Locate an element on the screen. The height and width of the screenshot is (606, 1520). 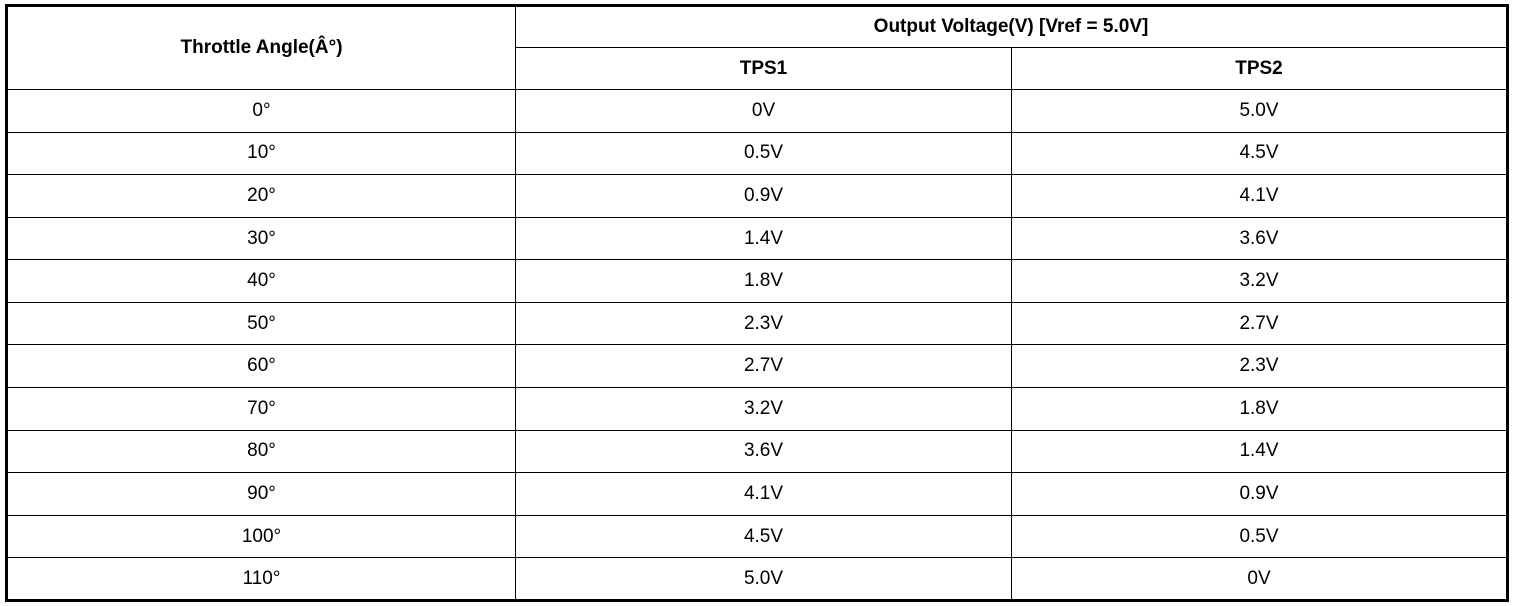
angle-cell: 20° is located at coordinates (261, 196).